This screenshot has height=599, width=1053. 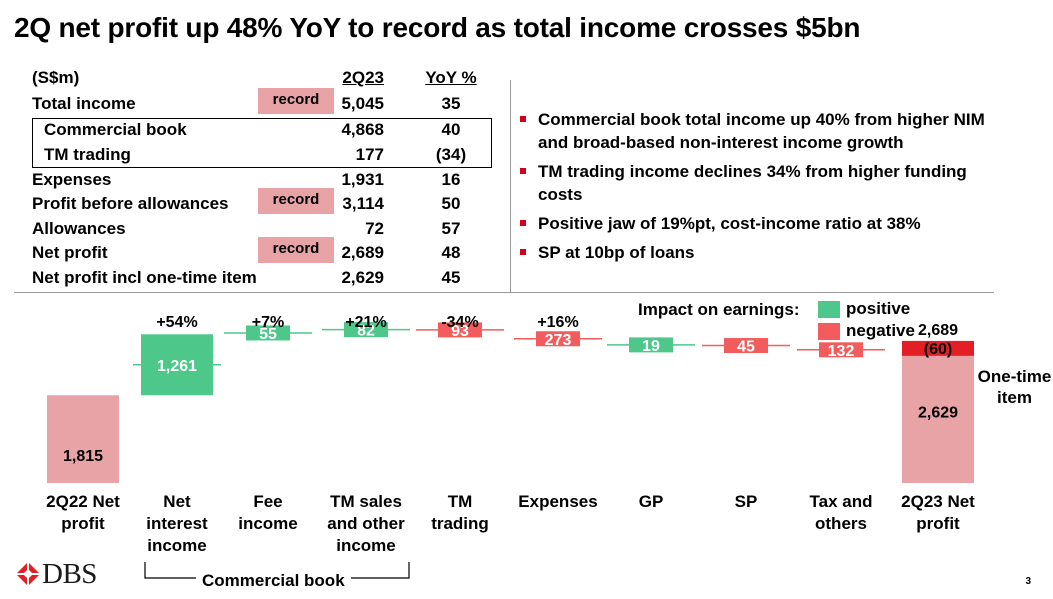 I want to click on bar-value-label: 132, so click(x=841, y=351).